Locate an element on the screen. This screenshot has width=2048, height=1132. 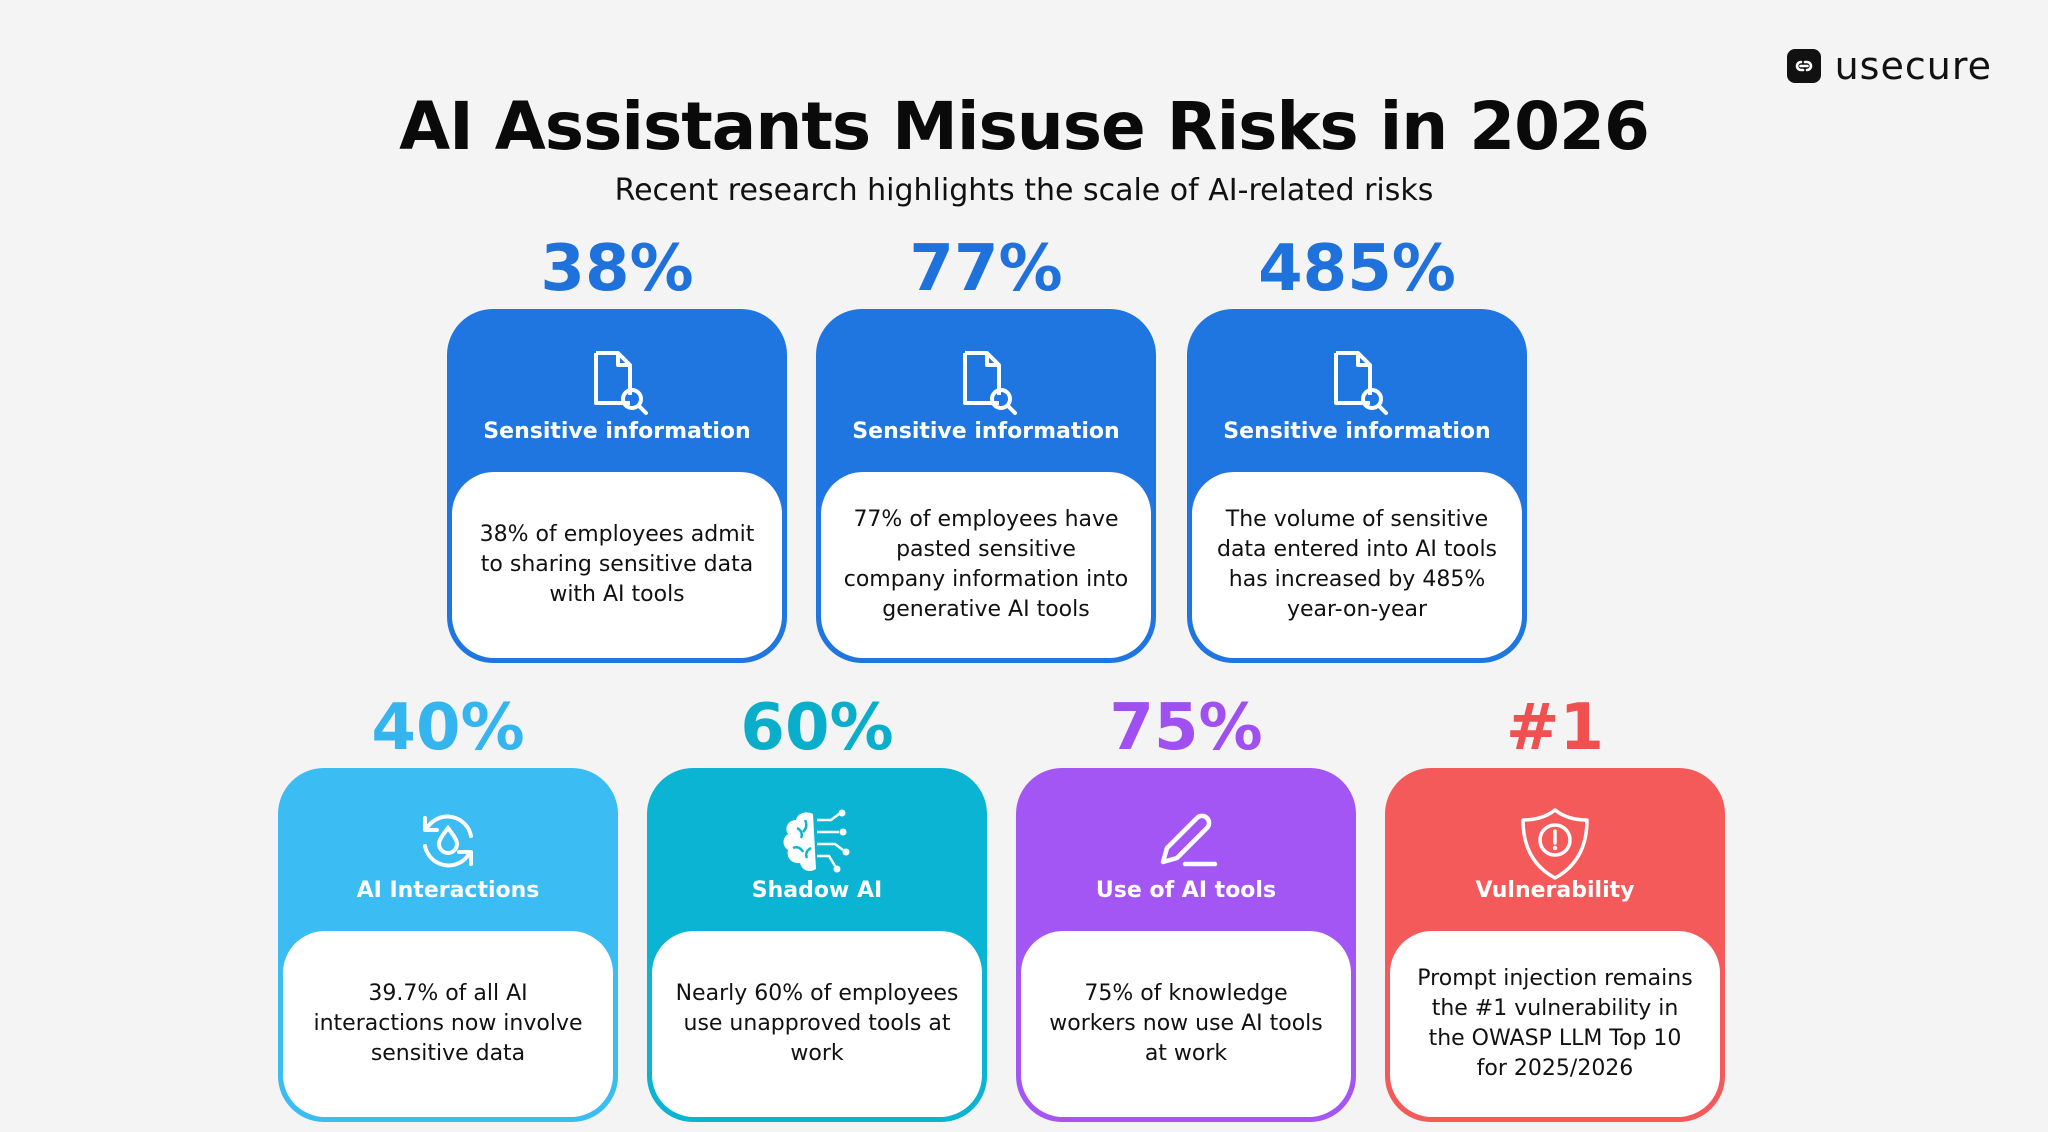
stat-value: 38% is located at coordinates (617, 269).